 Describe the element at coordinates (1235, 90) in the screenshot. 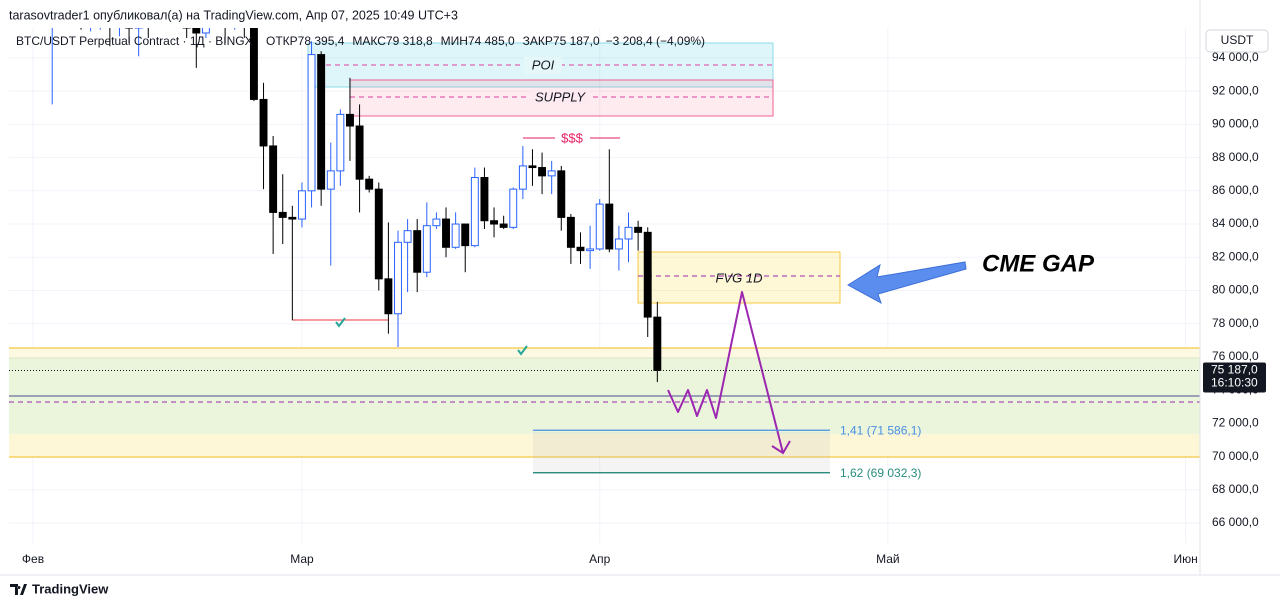

I see `y-tick-label: 92 000,0` at that location.